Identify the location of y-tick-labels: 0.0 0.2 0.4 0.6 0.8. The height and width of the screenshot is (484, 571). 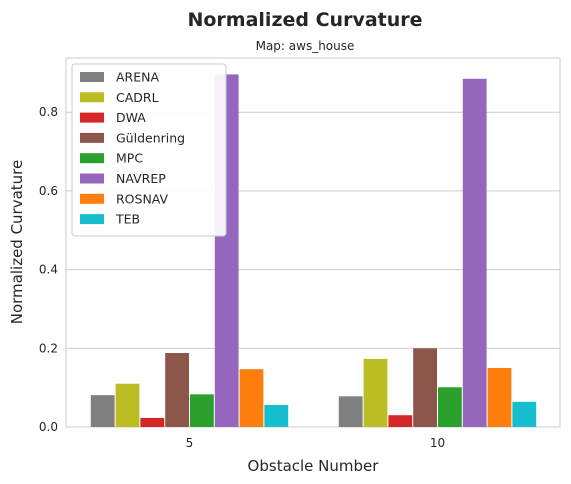
(48, 269).